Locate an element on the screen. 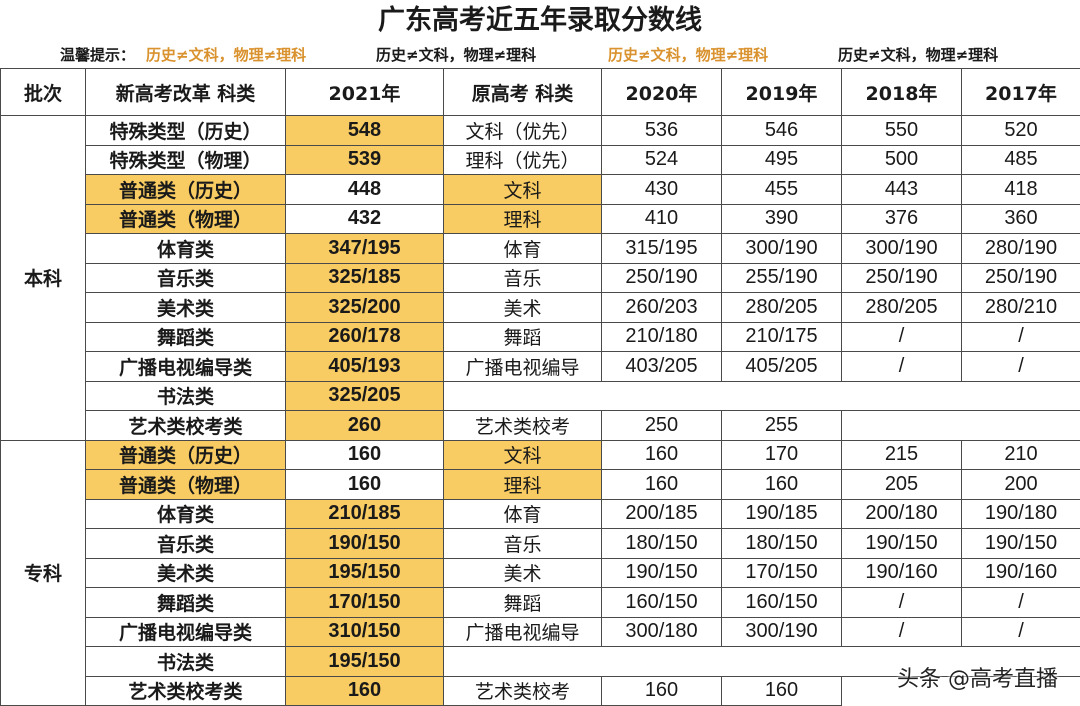 The height and width of the screenshot is (706, 1080). score-2020-cell: 315/195 is located at coordinates (662, 249).